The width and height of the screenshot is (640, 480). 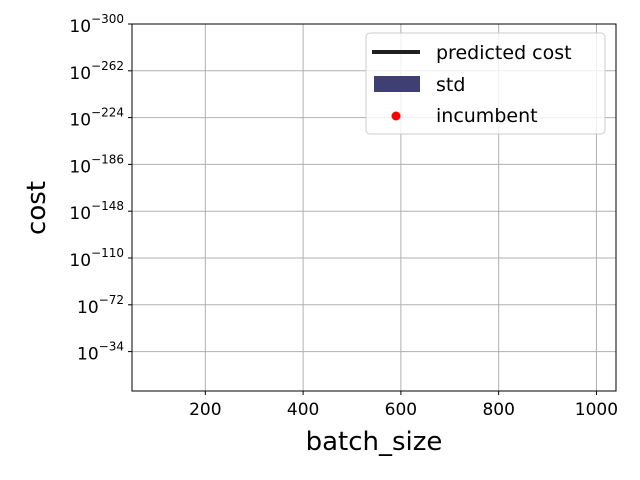 What do you see at coordinates (498, 410) in the screenshot?
I see `x-tick-label: 800` at bounding box center [498, 410].